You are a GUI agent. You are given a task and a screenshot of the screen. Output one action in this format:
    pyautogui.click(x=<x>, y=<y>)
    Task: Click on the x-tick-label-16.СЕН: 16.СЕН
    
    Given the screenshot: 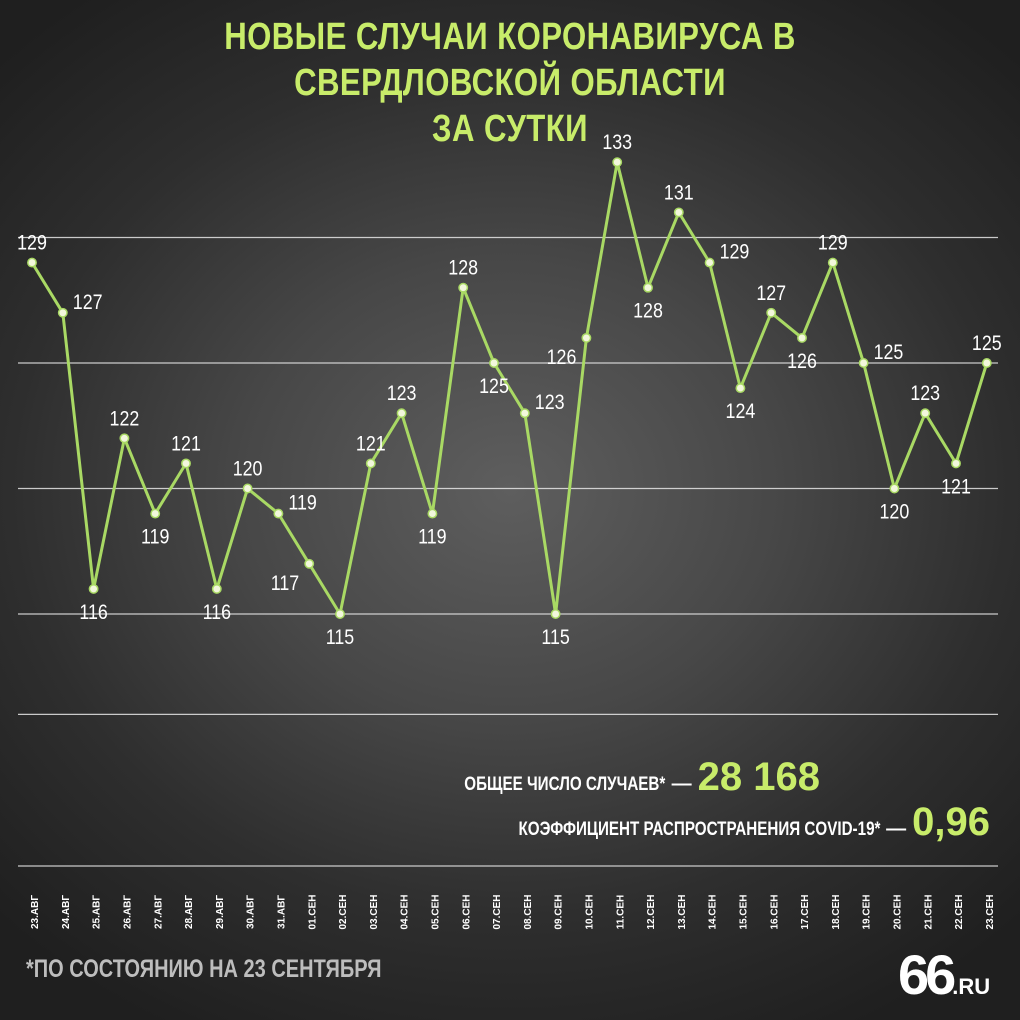 What is the action you would take?
    pyautogui.click(x=774, y=911)
    